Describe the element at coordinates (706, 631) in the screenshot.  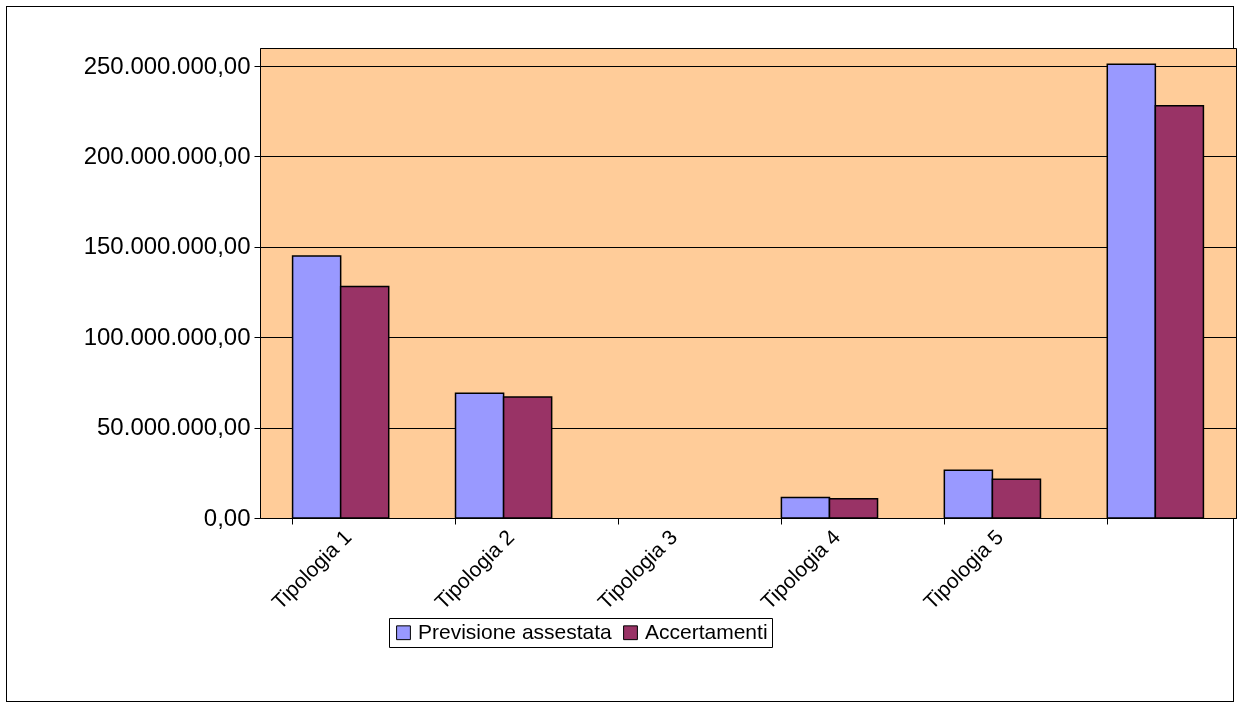
I see `legend-label: Accertamenti` at that location.